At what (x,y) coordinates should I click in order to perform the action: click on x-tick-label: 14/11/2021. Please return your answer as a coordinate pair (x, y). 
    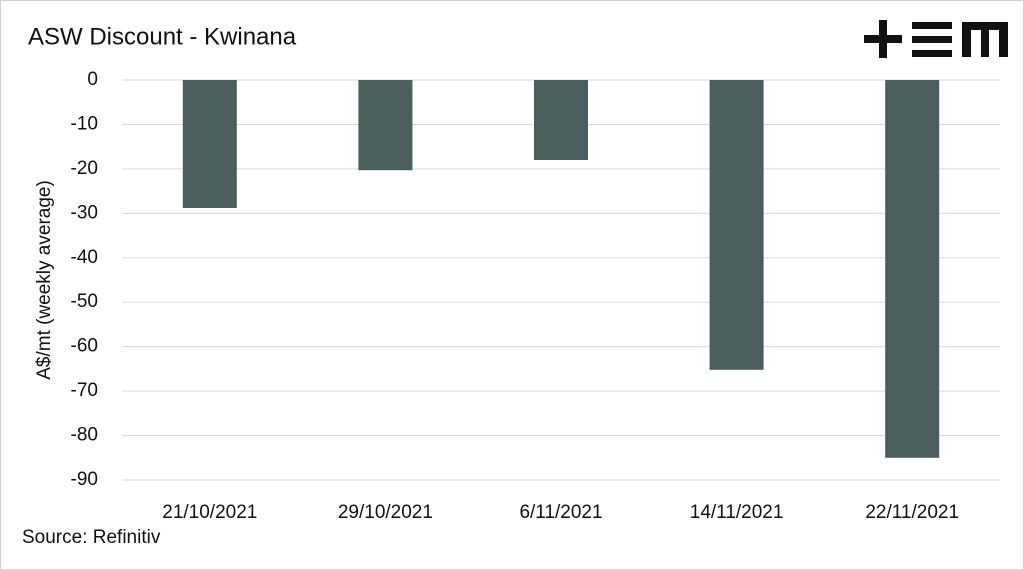
    Looking at the image, I should click on (737, 512).